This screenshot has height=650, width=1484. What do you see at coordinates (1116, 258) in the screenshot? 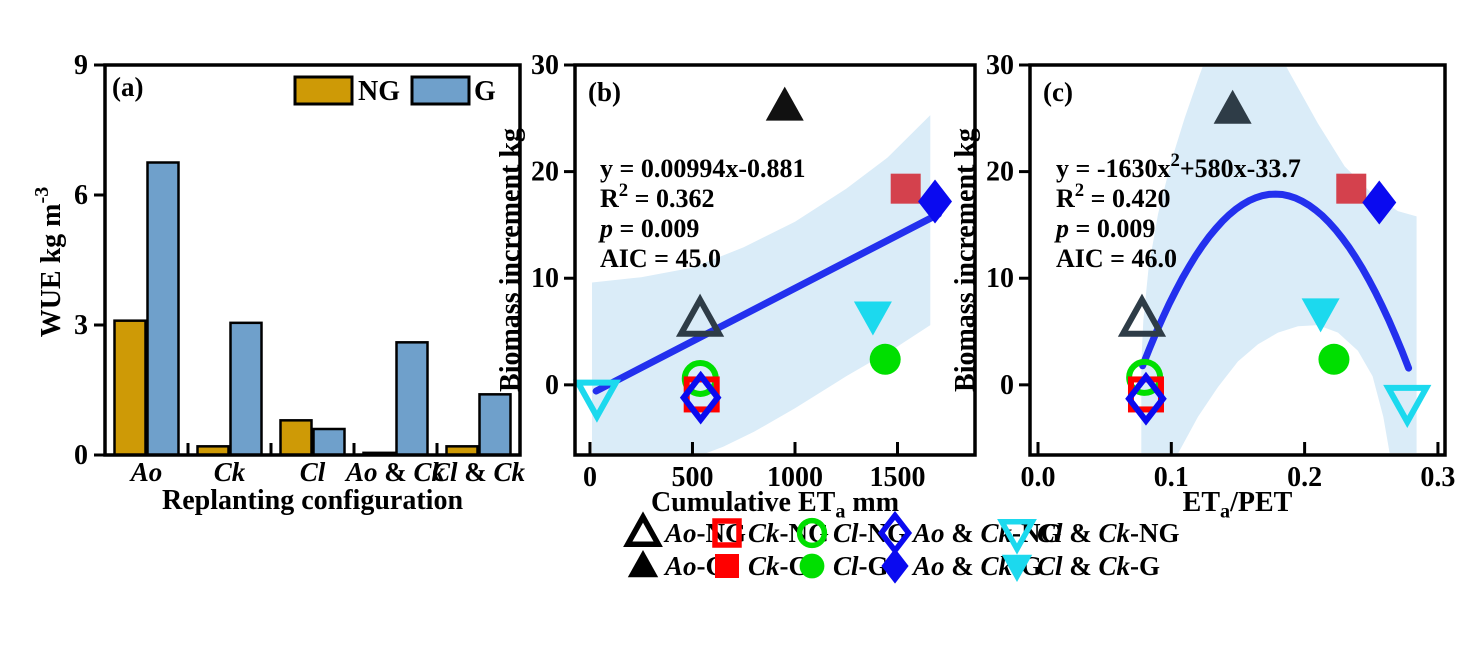
I see `stats-line-3: AIC = 46.0` at bounding box center [1116, 258].